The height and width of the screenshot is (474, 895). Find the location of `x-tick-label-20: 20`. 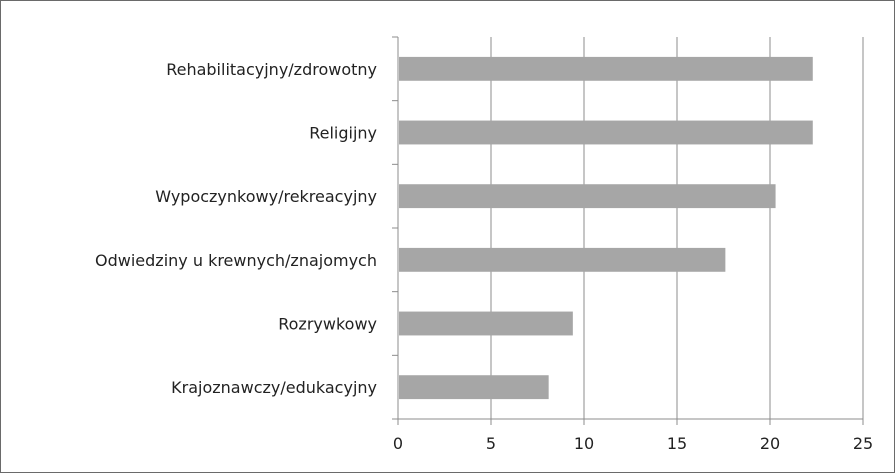

x-tick-label-20: 20 is located at coordinates (770, 443).